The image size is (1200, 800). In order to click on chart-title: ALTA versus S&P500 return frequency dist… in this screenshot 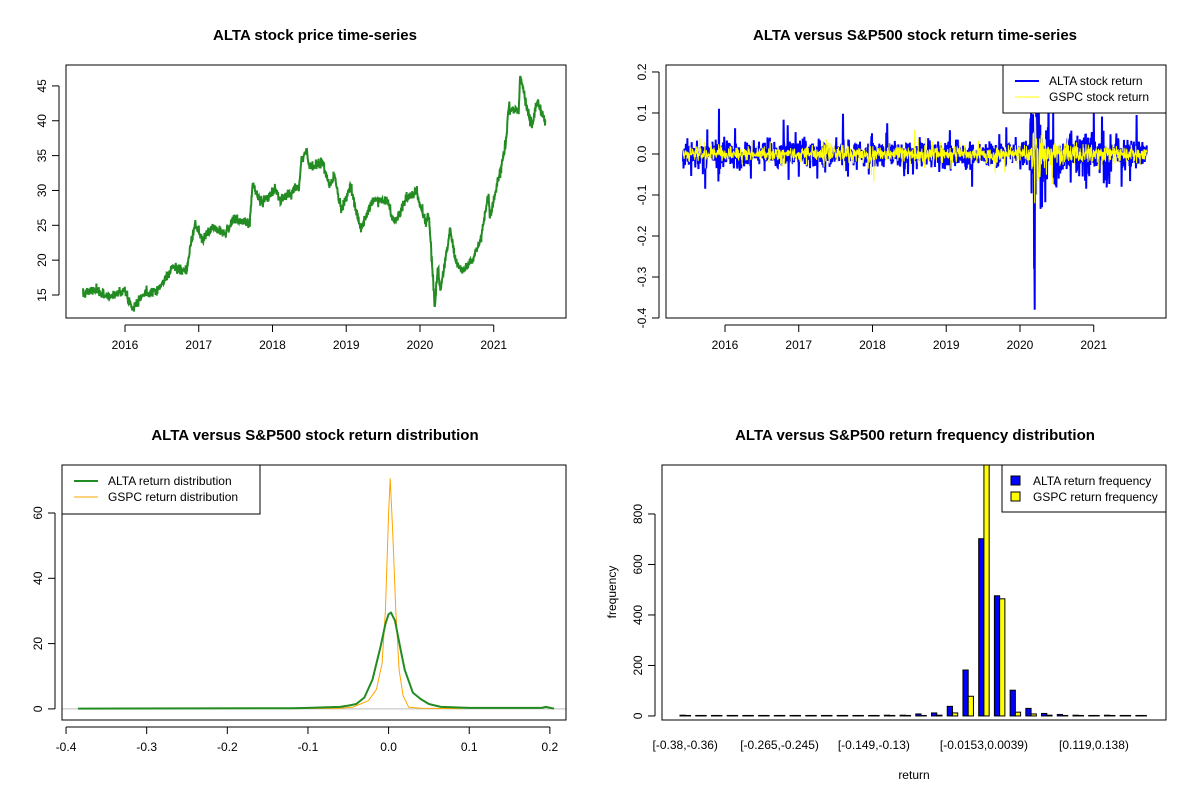, I will do `click(915, 435)`.